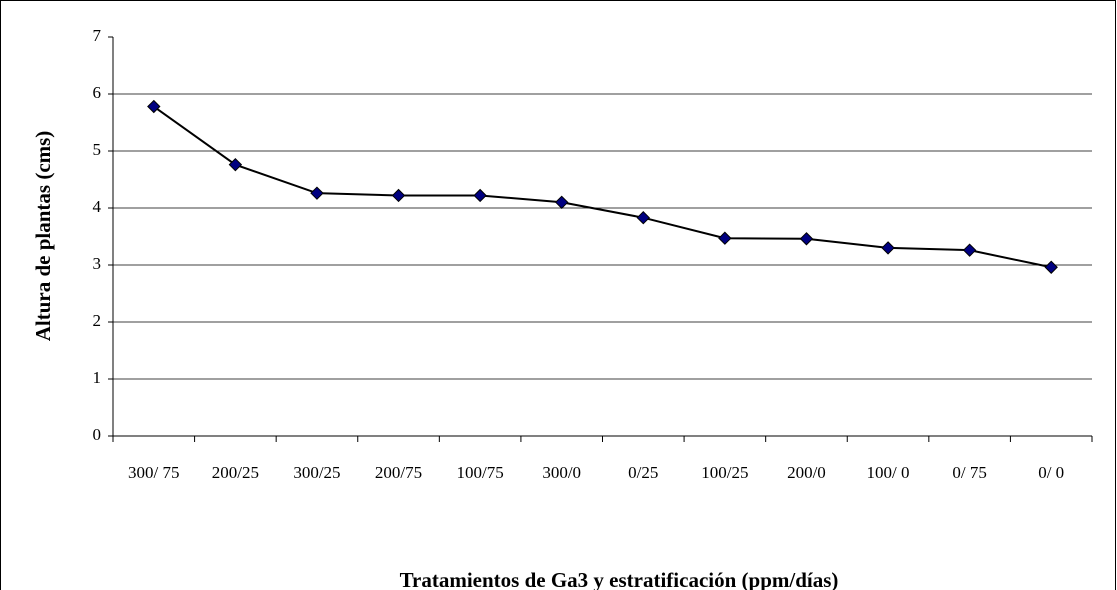 The height and width of the screenshot is (590, 1117). I want to click on x-tick-label: 0/ 75, so click(969, 472).